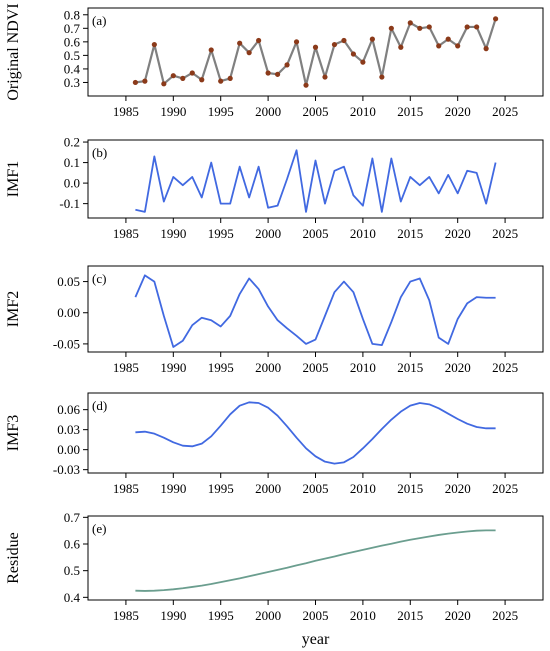 This screenshot has height=651, width=550. What do you see at coordinates (99, 278) in the screenshot?
I see `panel-label: (c)` at bounding box center [99, 278].